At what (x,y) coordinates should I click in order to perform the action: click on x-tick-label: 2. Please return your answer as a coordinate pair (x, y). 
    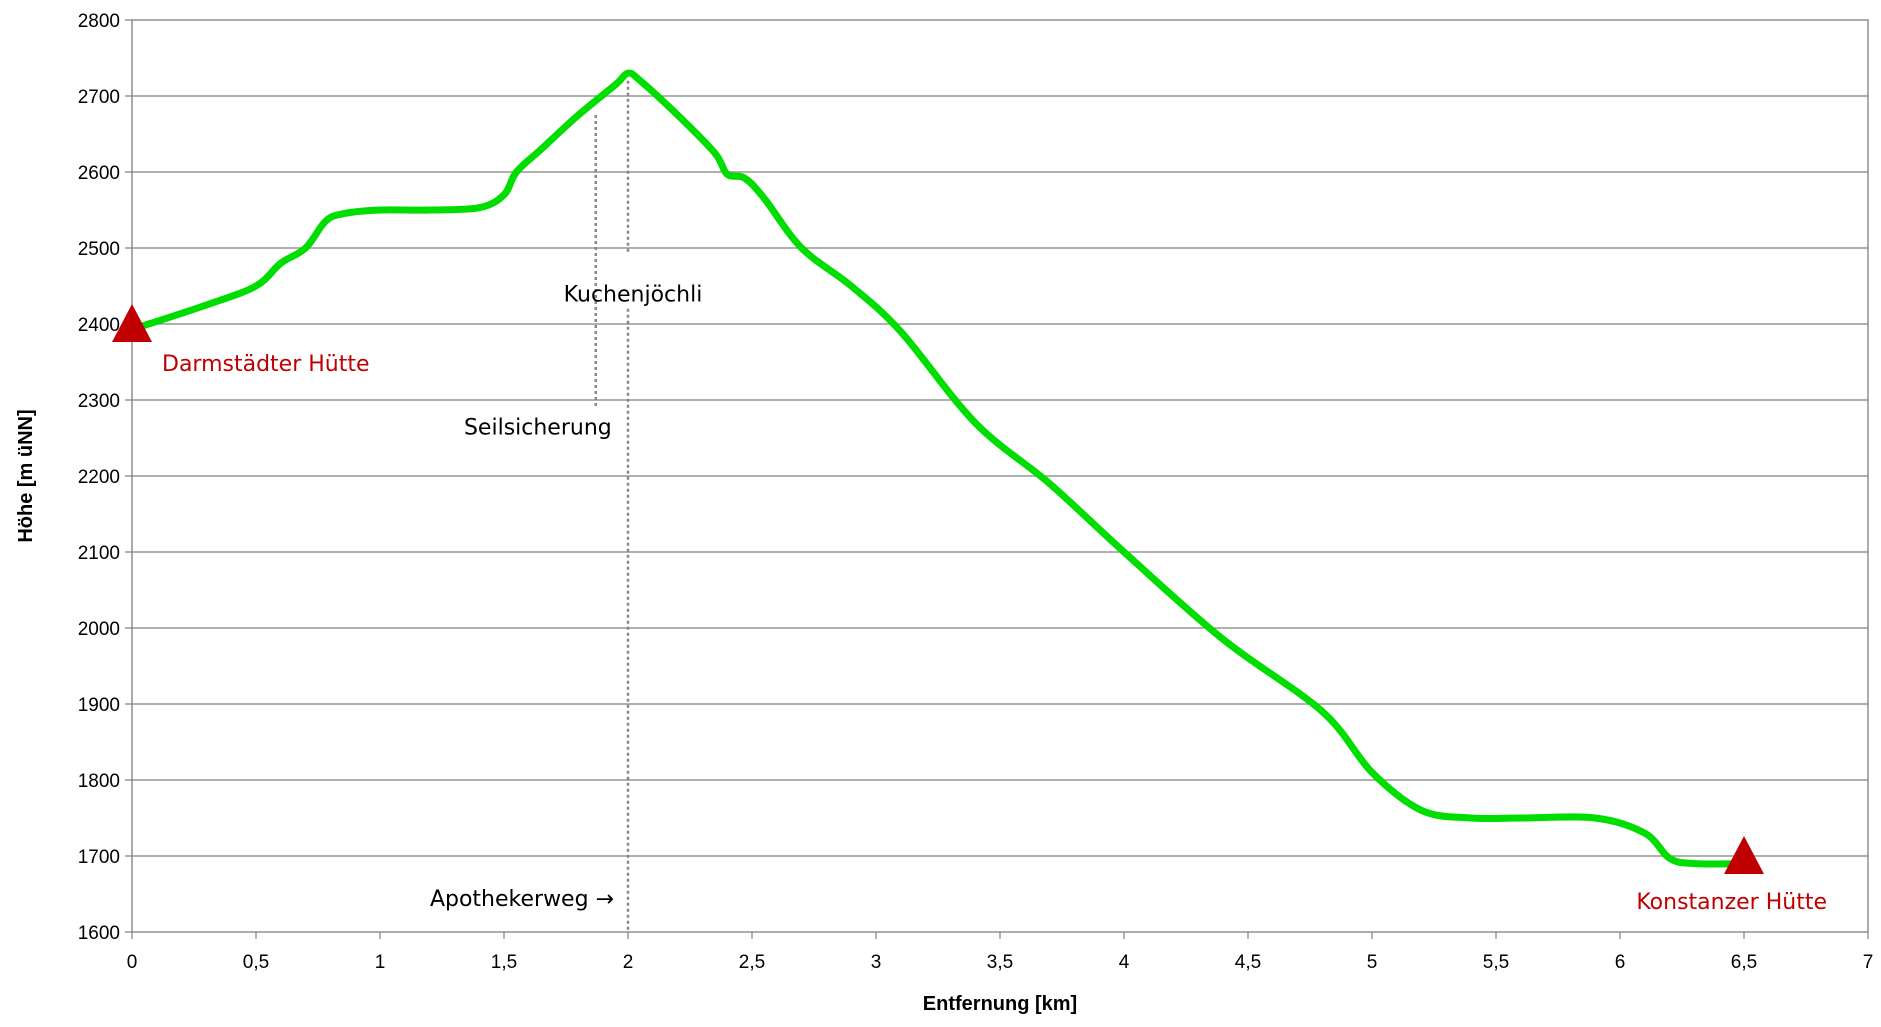
    Looking at the image, I should click on (628, 962).